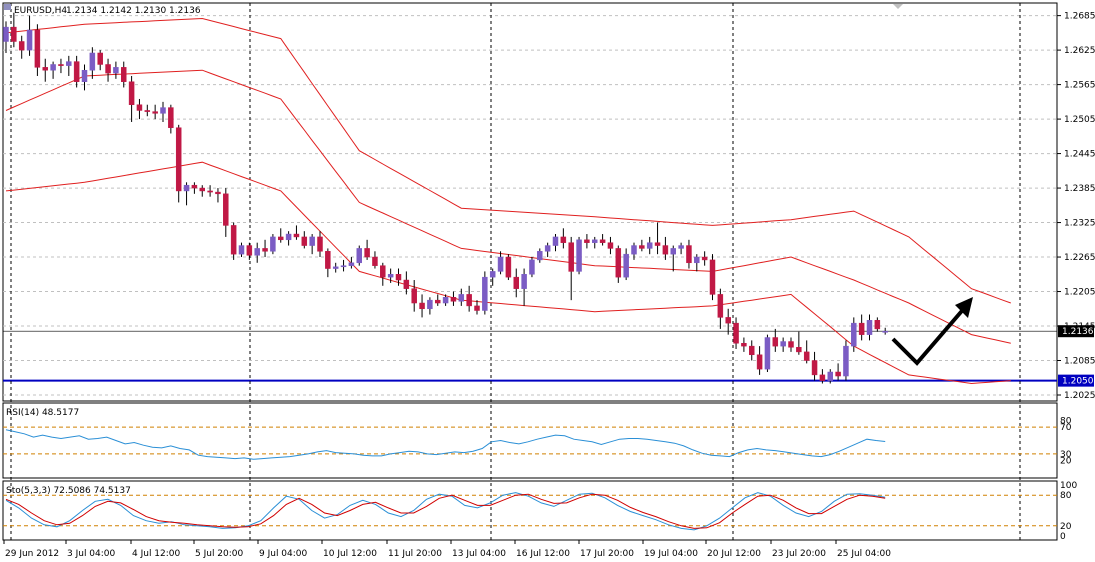  Describe the element at coordinates (415, 554) in the screenshot. I see `time-tick-label: 11 Jul 20:00` at that location.